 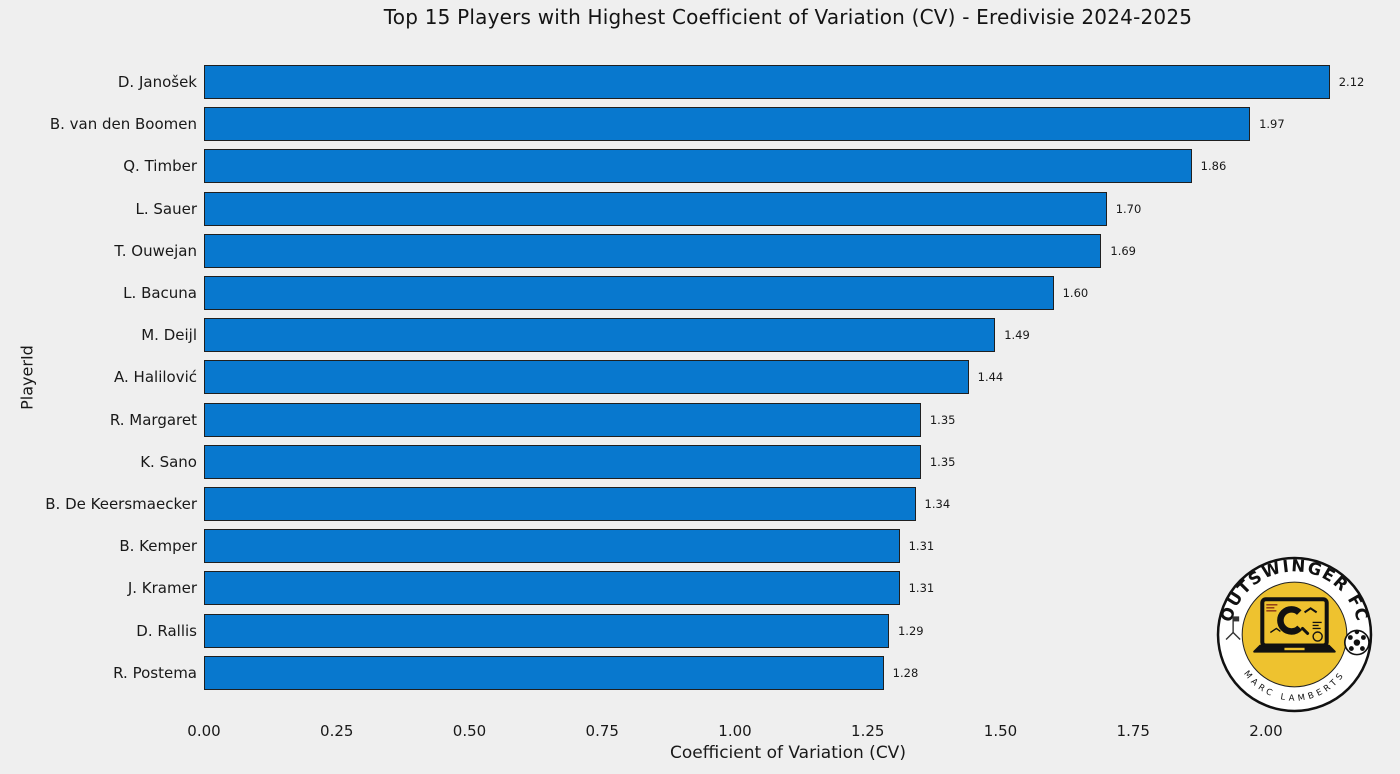 What do you see at coordinates (1123, 250) in the screenshot?
I see `value-label: 1.69` at bounding box center [1123, 250].